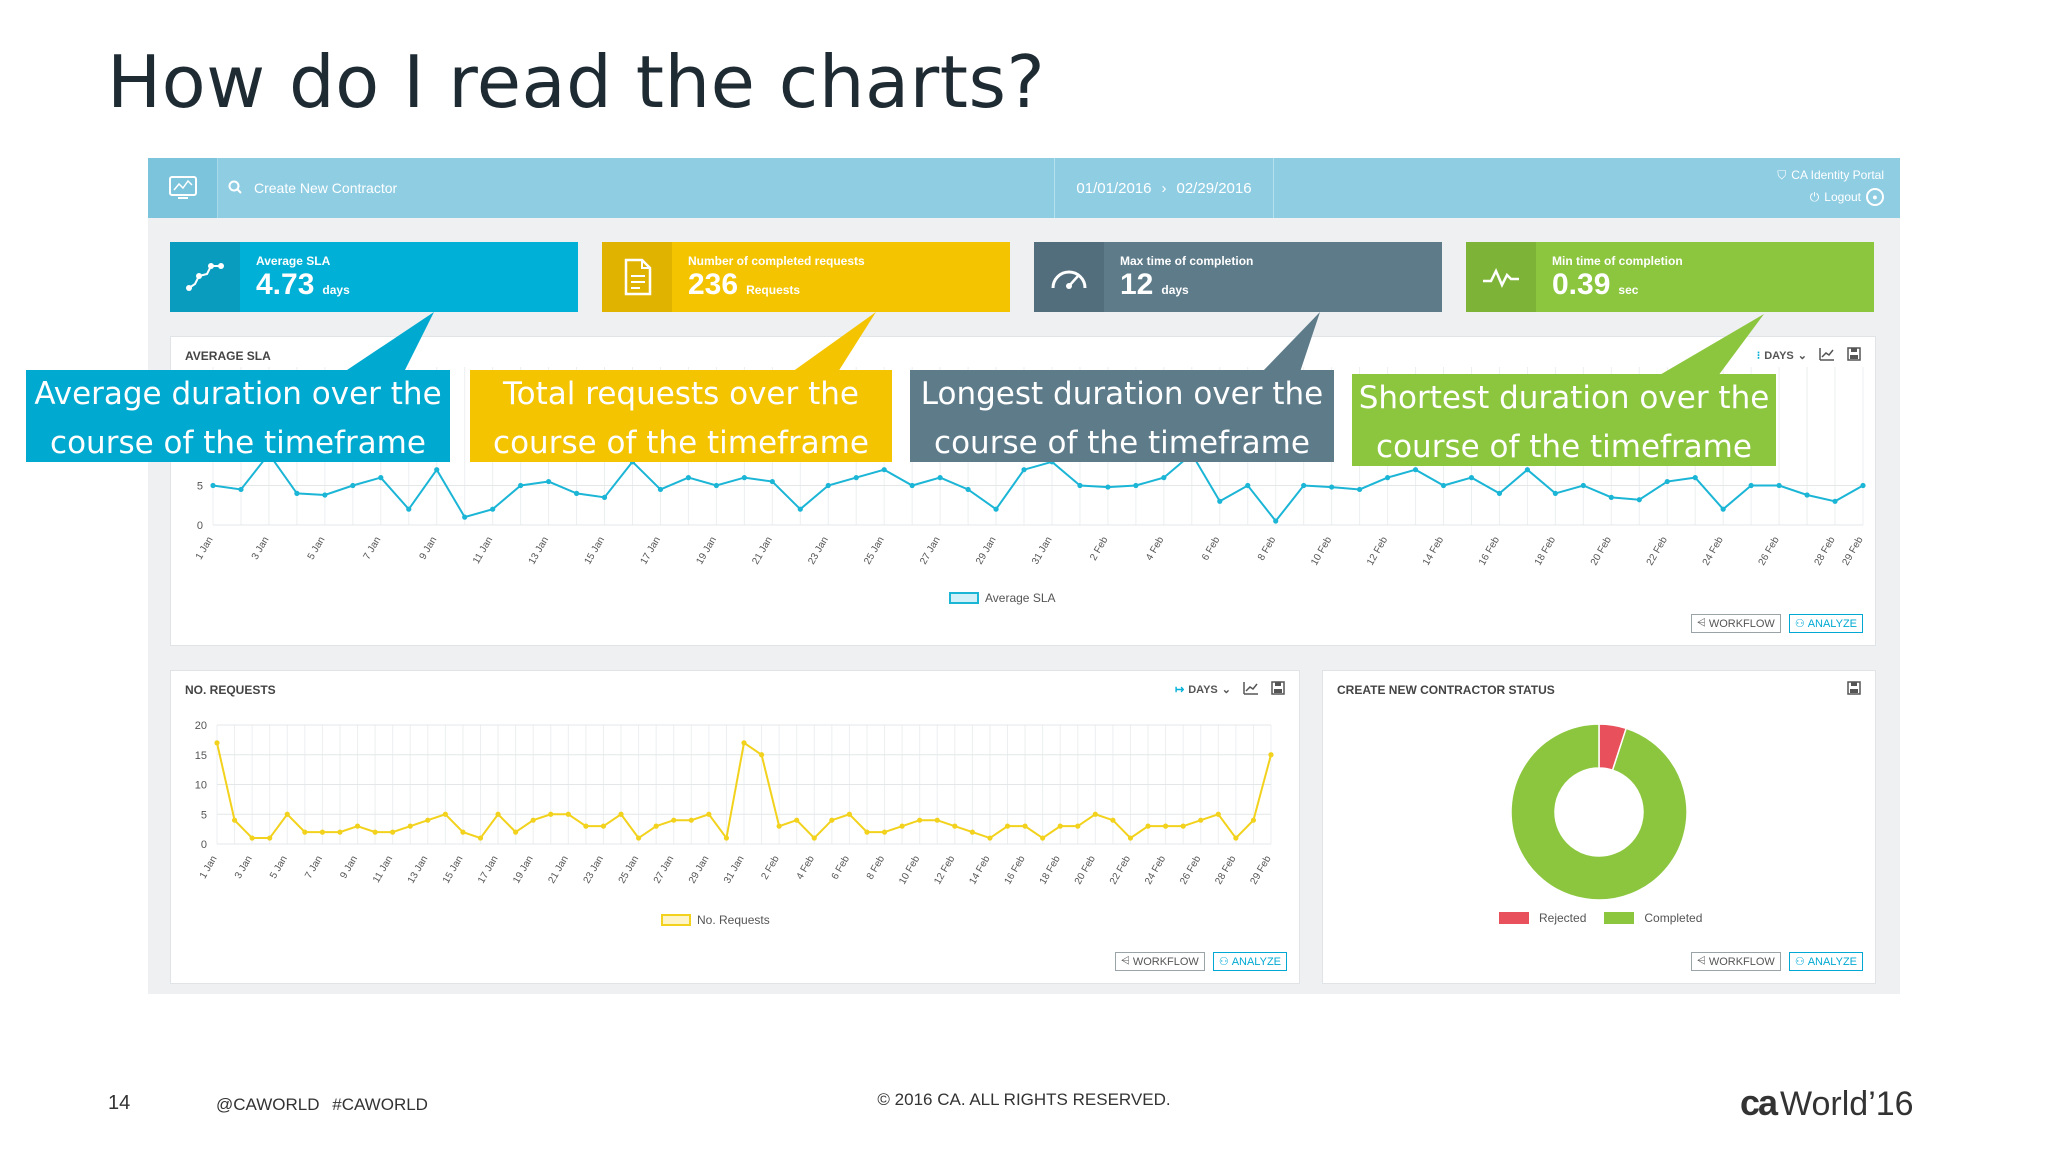 The image size is (2048, 1152). Describe the element at coordinates (1781, 356) in the screenshot. I see `days-selector: ⁝ DAYS ⌄` at that location.